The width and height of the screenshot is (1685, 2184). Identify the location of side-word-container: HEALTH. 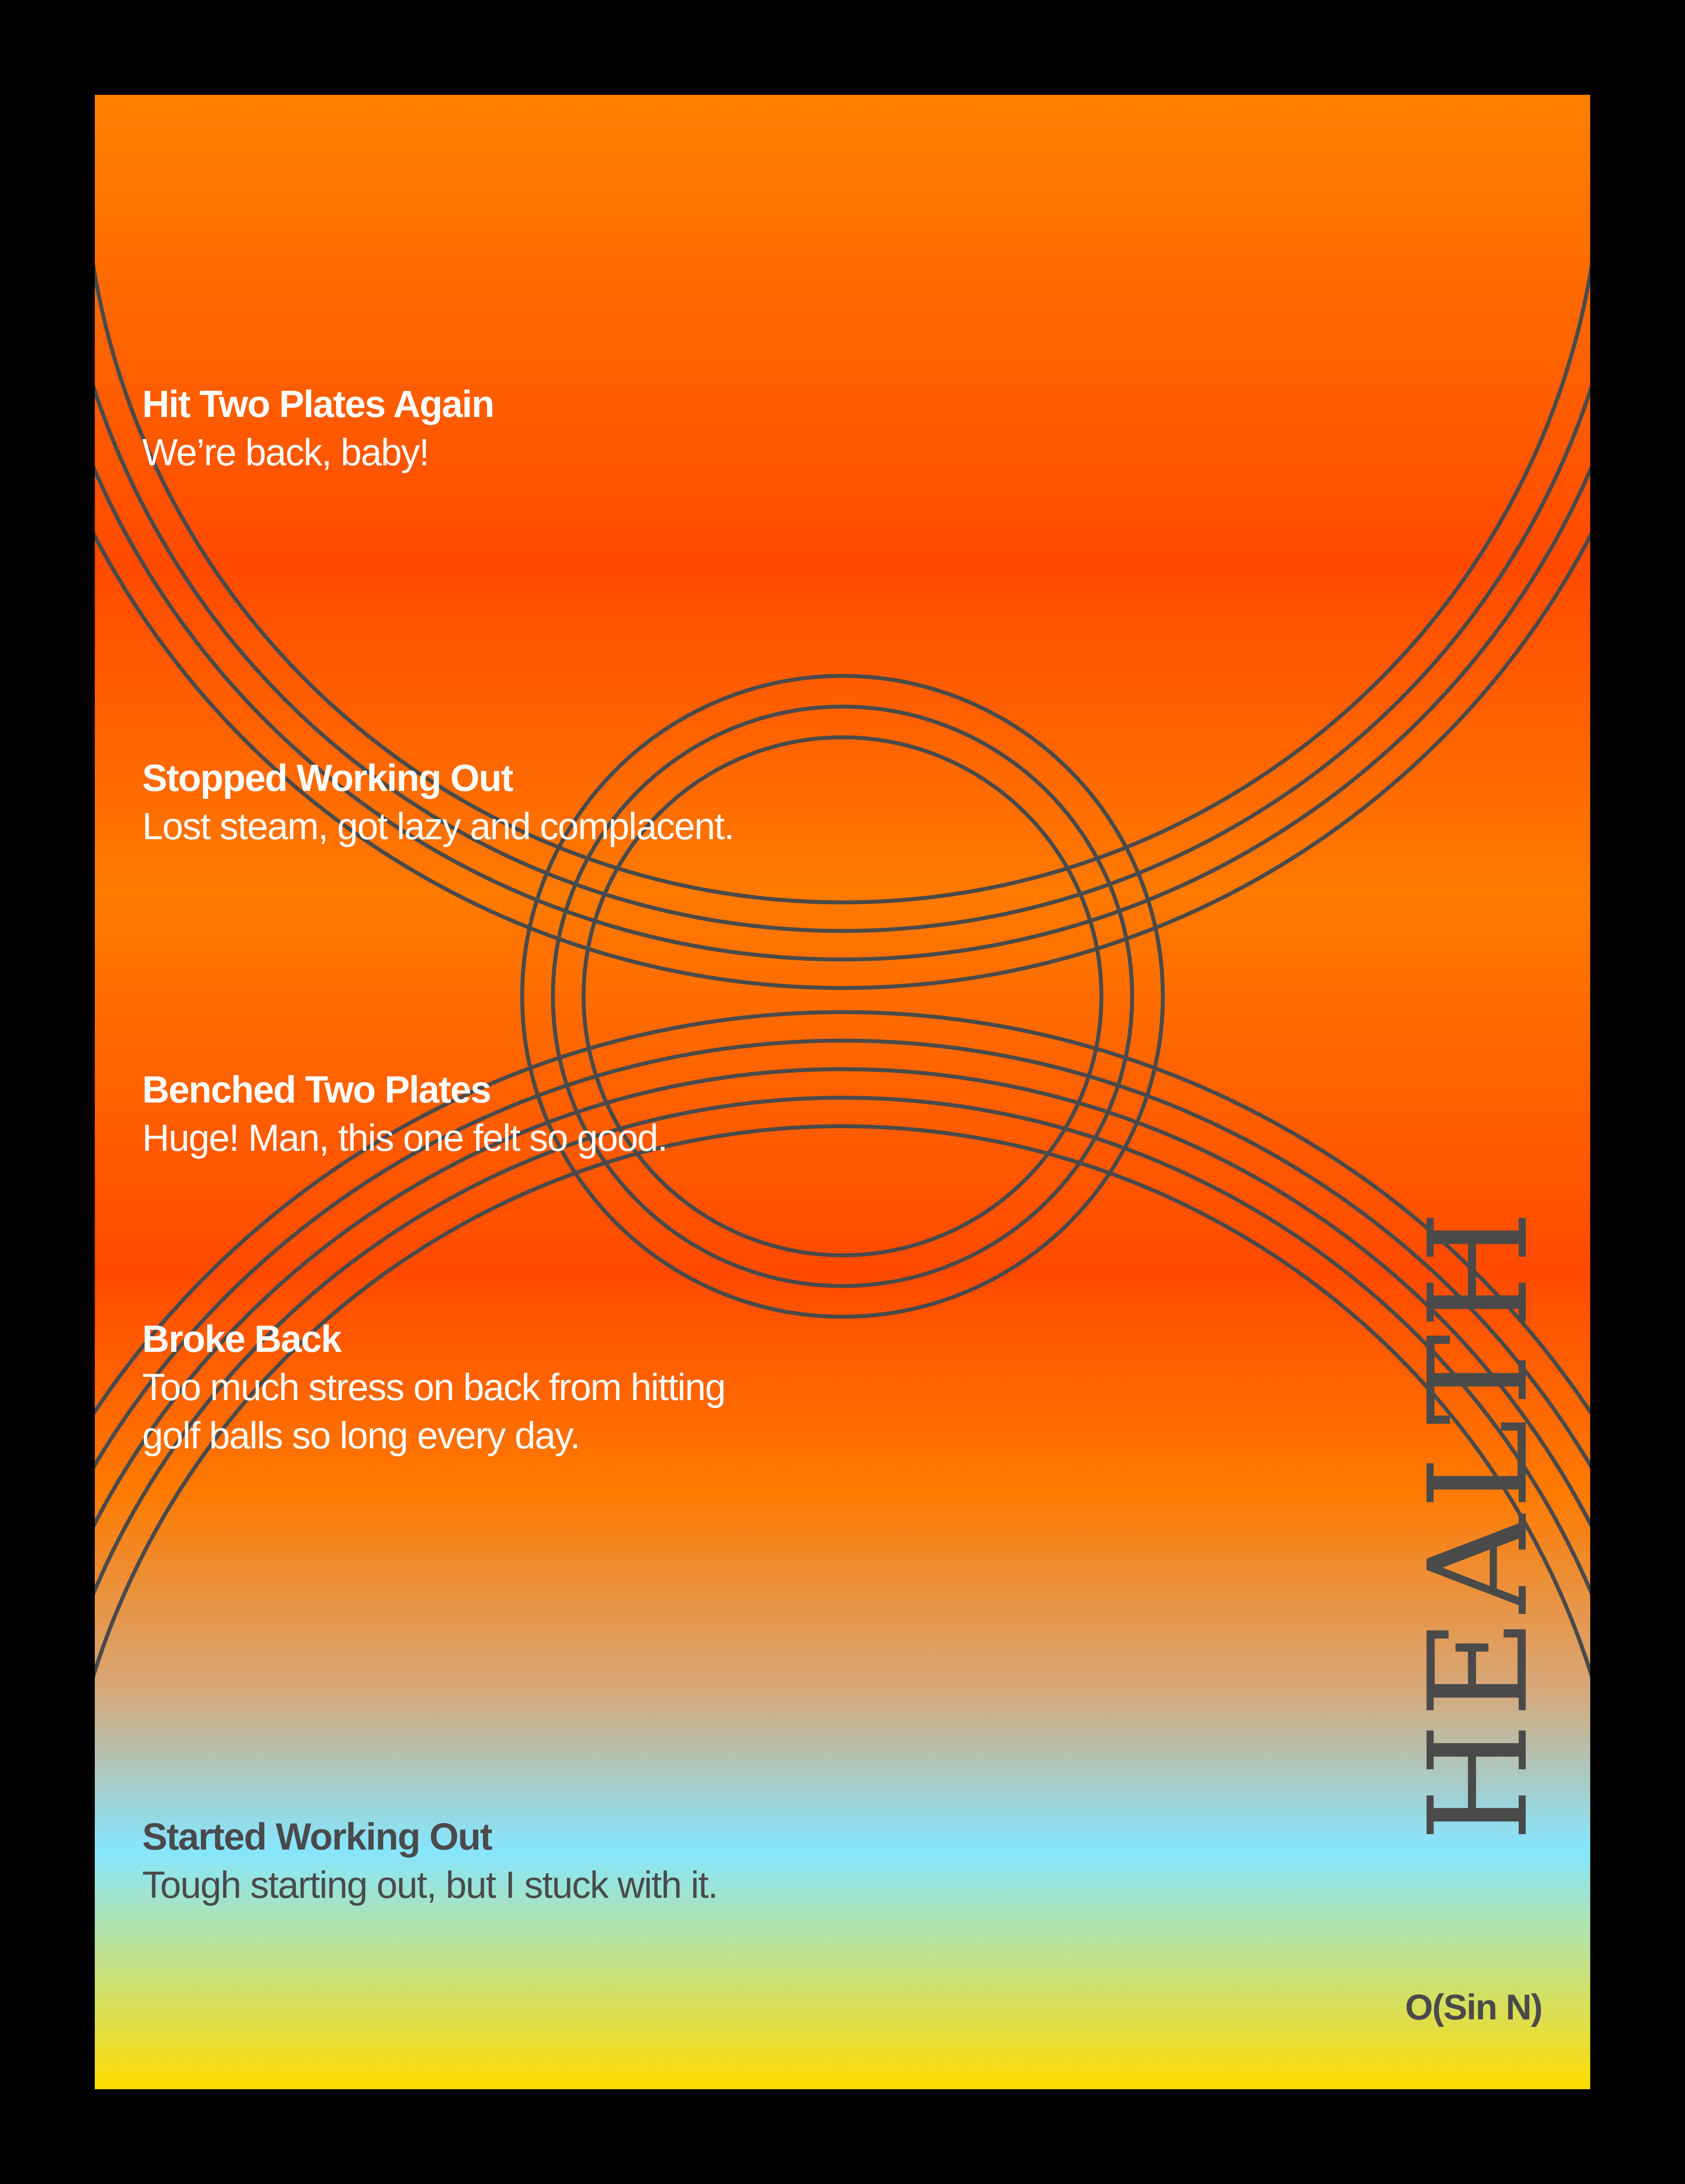
(1479, 1464).